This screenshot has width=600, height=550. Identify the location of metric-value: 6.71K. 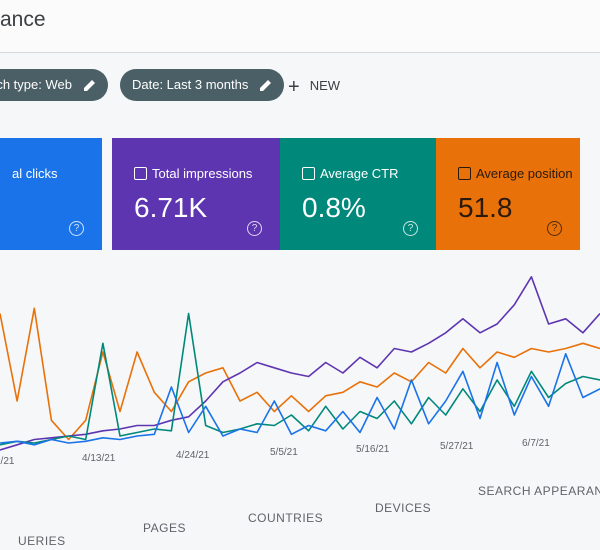
(171, 207).